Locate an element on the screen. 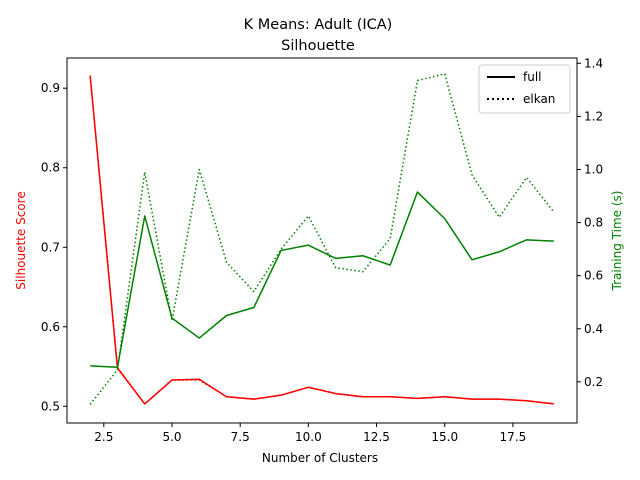  chart-title: K Means: Adult (ICA) is located at coordinates (318, 25).